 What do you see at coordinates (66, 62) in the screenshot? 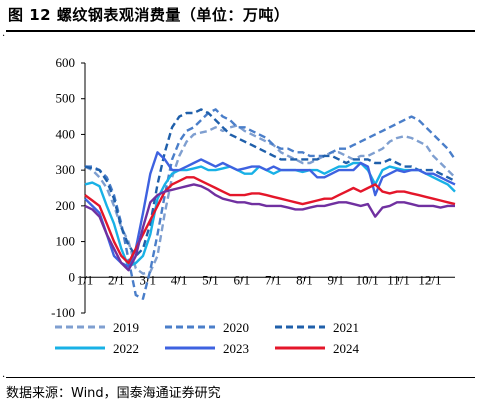
I see `y-tick-label: 600` at bounding box center [66, 62].